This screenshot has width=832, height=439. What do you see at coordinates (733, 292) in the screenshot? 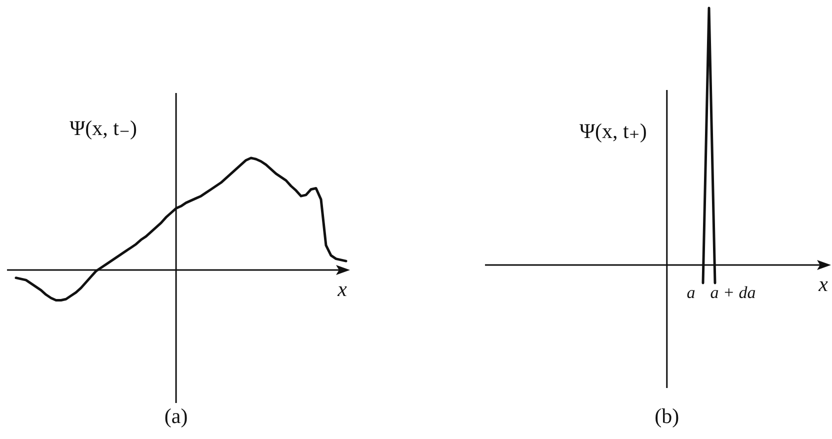
I see `x-tick-label: a + da` at bounding box center [733, 292].